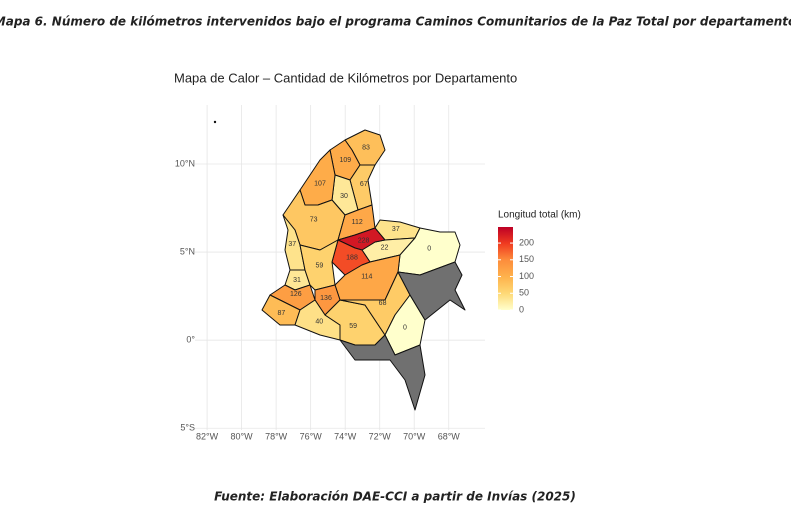  I want to click on island, so click(215, 122).